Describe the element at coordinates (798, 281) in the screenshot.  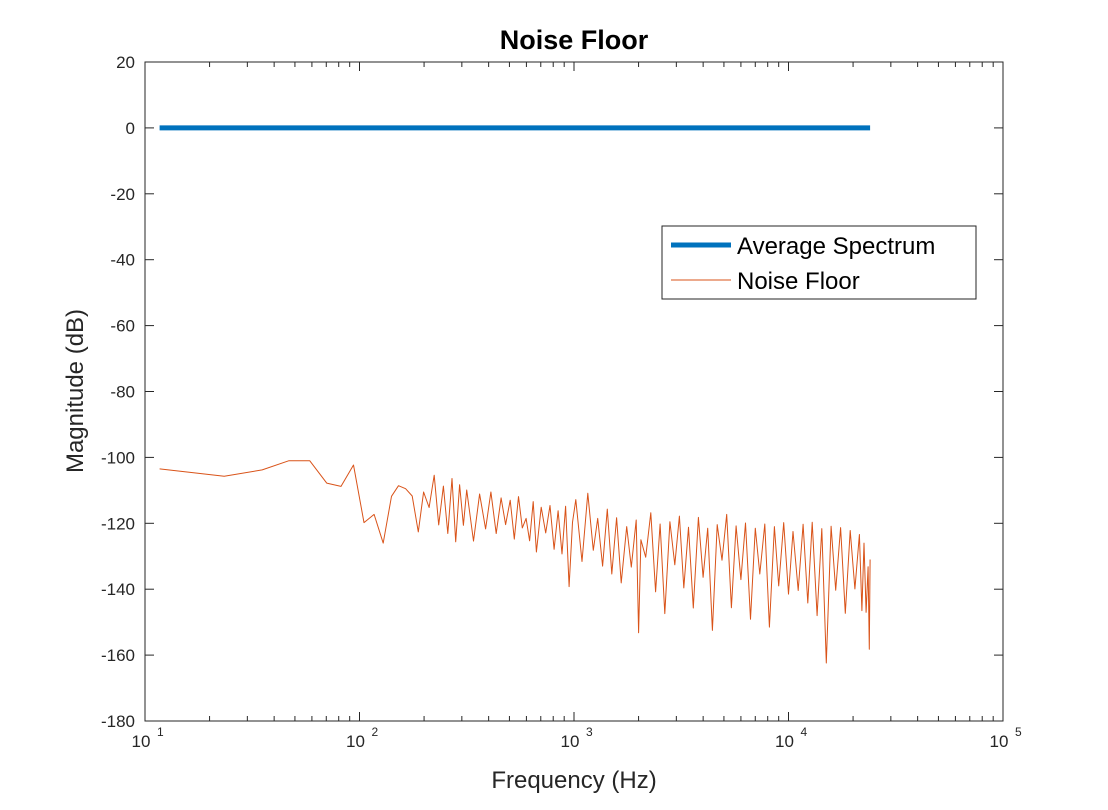
I see `legend-label-noise-floor: Noise Floor` at that location.